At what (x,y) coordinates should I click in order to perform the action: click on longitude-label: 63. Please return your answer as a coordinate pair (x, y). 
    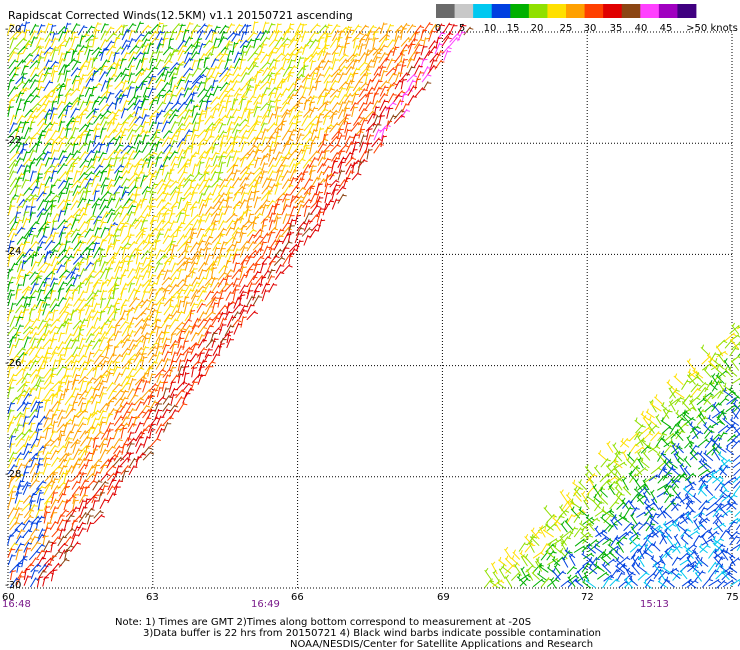
    Looking at the image, I should click on (152, 597).